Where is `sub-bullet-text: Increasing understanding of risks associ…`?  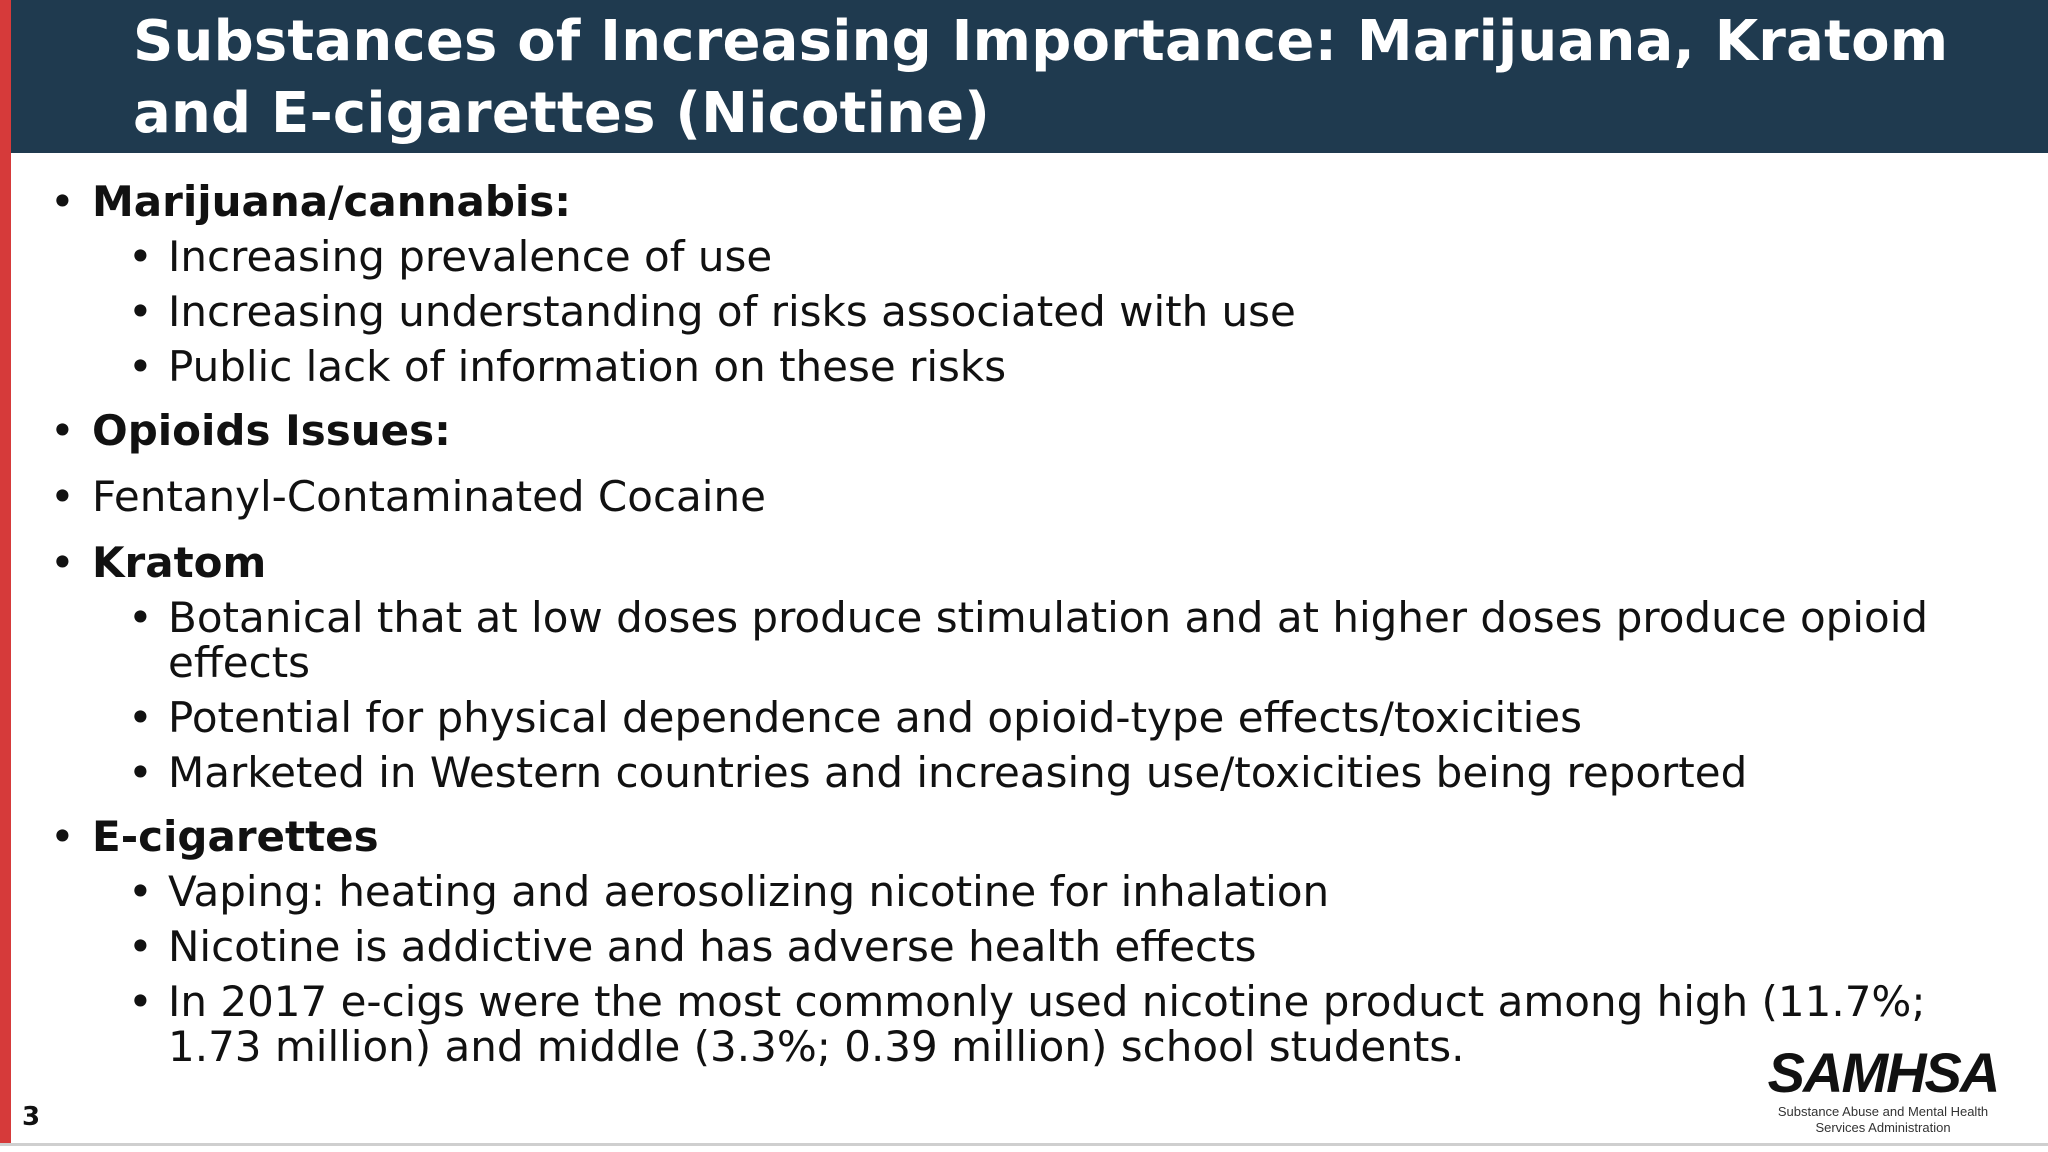
sub-bullet-text: Increasing understanding of risks associ… is located at coordinates (732, 311).